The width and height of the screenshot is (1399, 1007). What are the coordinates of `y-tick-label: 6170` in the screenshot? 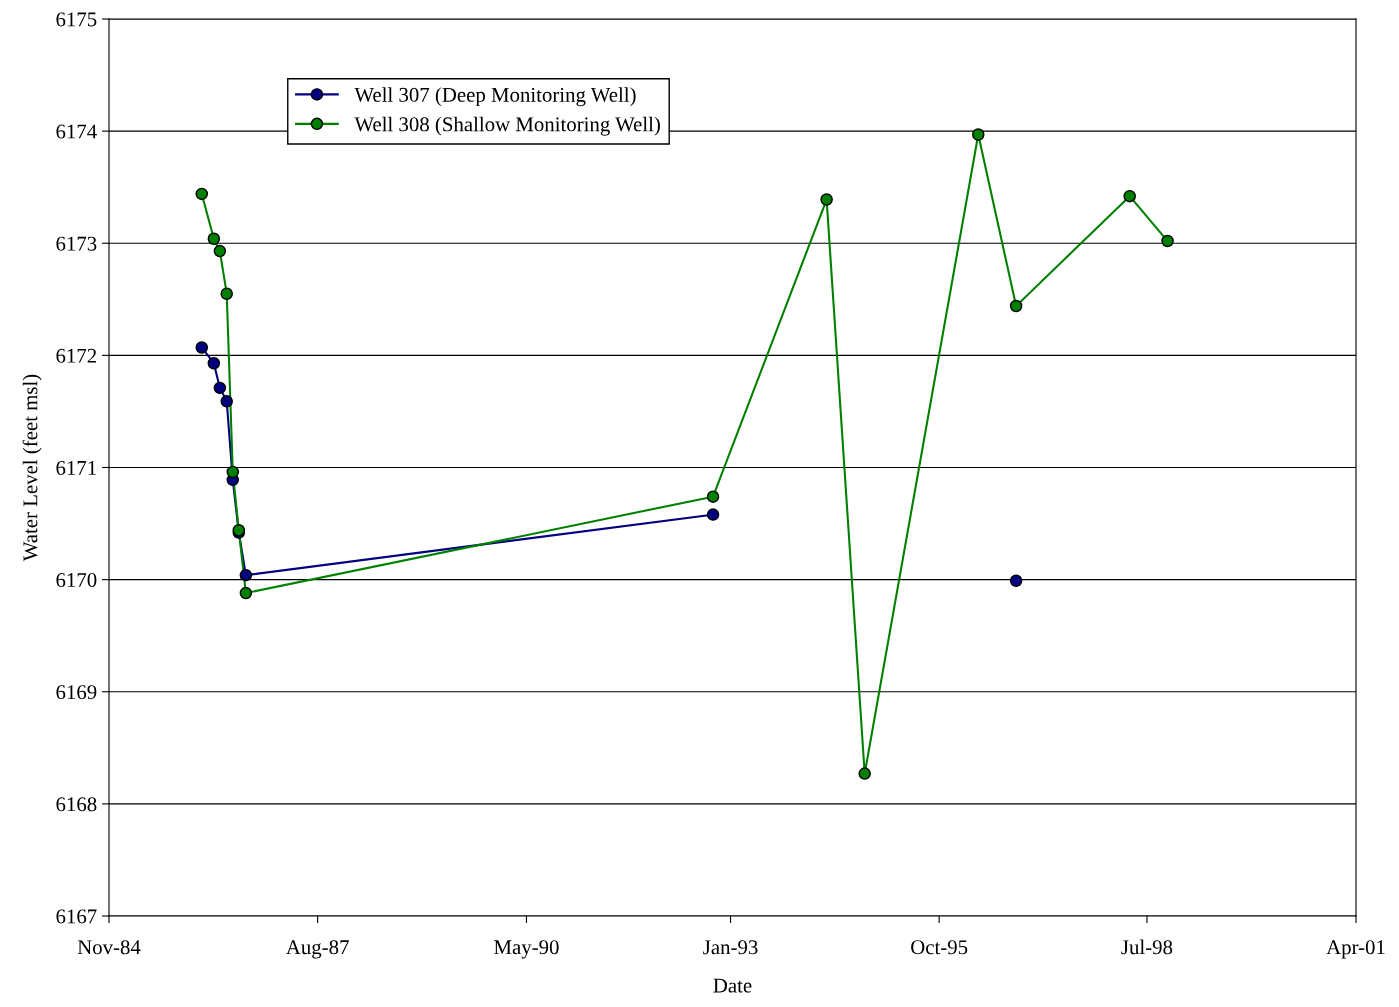 It's located at (76, 580).